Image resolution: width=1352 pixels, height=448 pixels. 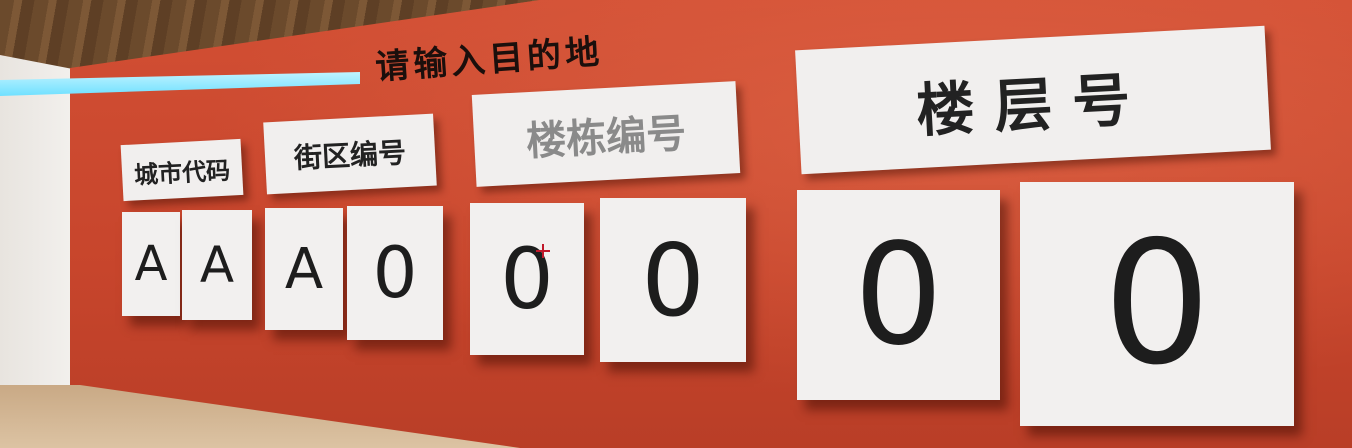 I want to click on digit-card-6-value: 0, so click(x=673, y=280).